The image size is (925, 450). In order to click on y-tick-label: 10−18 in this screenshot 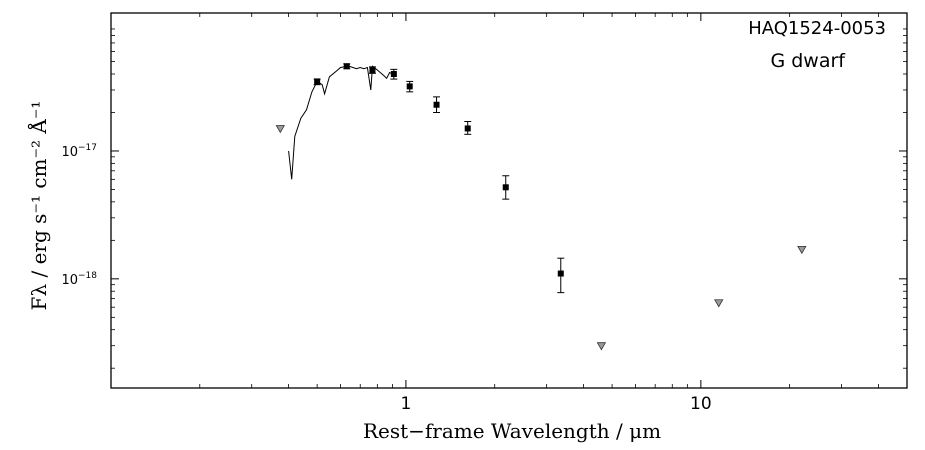, I will do `click(79, 279)`.